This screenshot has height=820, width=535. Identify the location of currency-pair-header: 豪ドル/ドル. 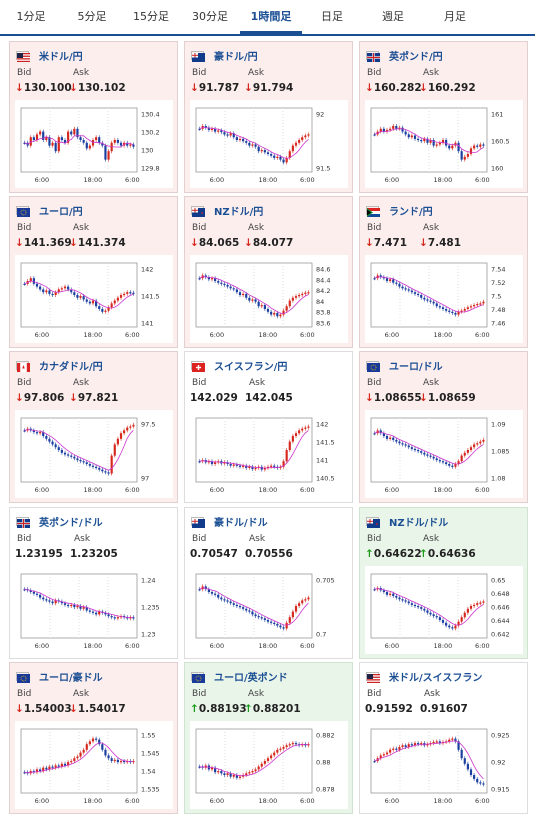
(229, 521).